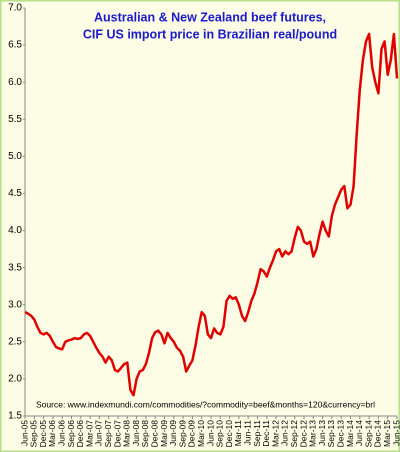 The height and width of the screenshot is (452, 400). I want to click on x-tick-label: Sep-06, so click(71, 434).